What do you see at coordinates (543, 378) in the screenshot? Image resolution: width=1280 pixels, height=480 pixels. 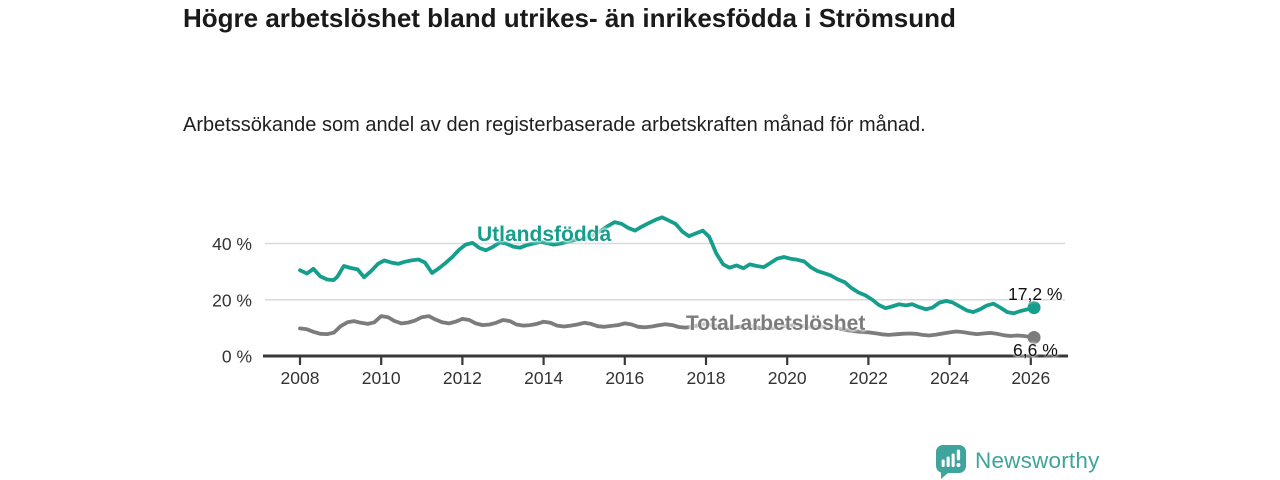 I see `x-axis-label: 2014` at bounding box center [543, 378].